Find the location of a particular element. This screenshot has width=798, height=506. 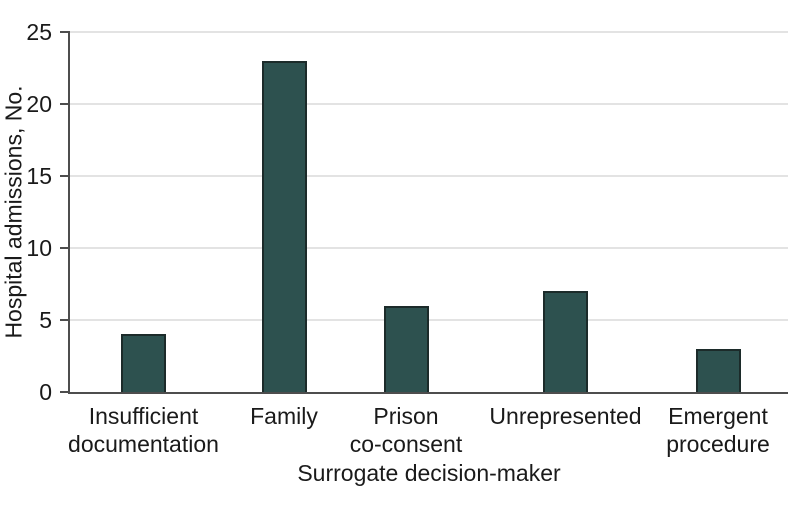

x-category-label-0: Insufficient documentation is located at coordinates (143, 430).